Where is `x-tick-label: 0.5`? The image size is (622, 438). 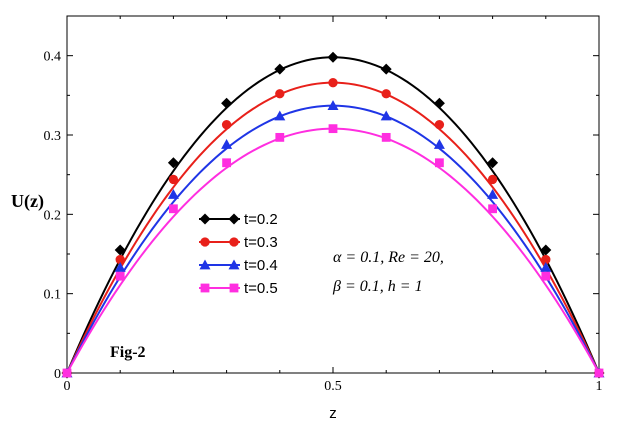 x-tick-label: 0.5 is located at coordinates (333, 386).